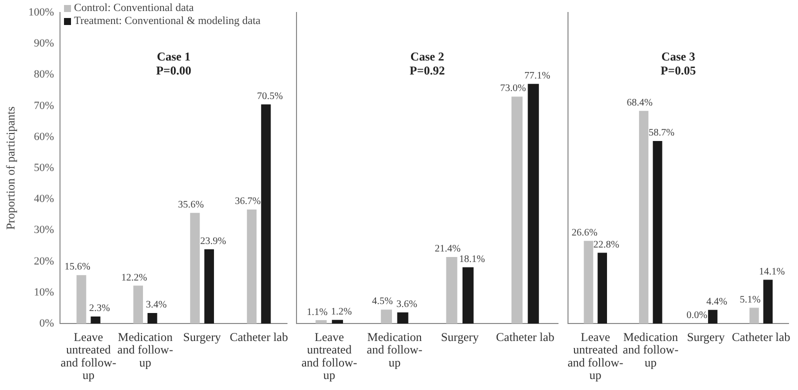 The height and width of the screenshot is (390, 798). Describe the element at coordinates (678, 64) in the screenshot. I see `annotation: Case 3 P=0.05` at that location.